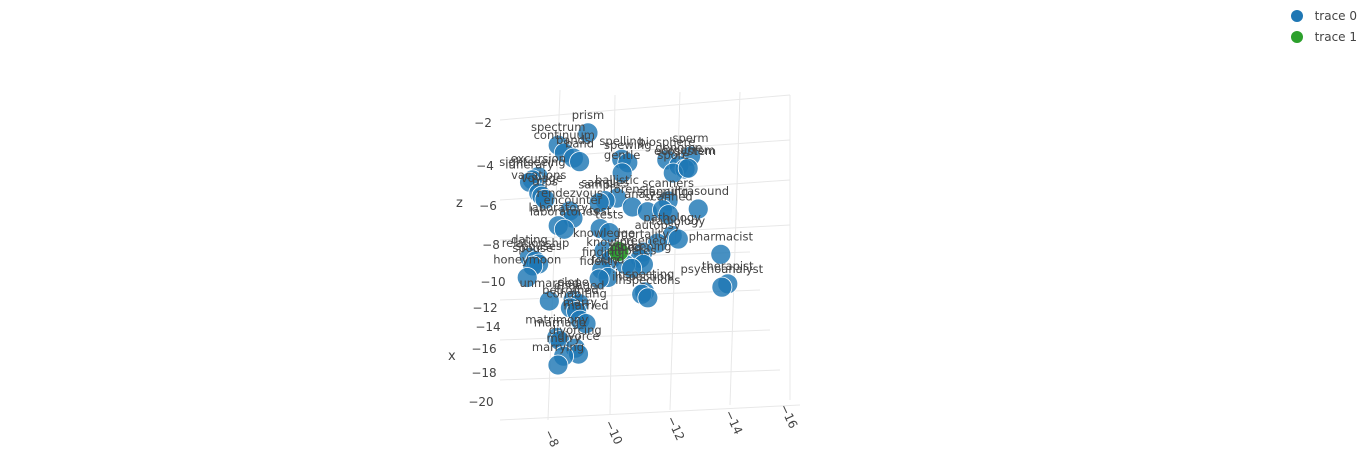 The width and height of the screenshot is (1365, 454). I want to click on point-label: screened, so click(640, 241).